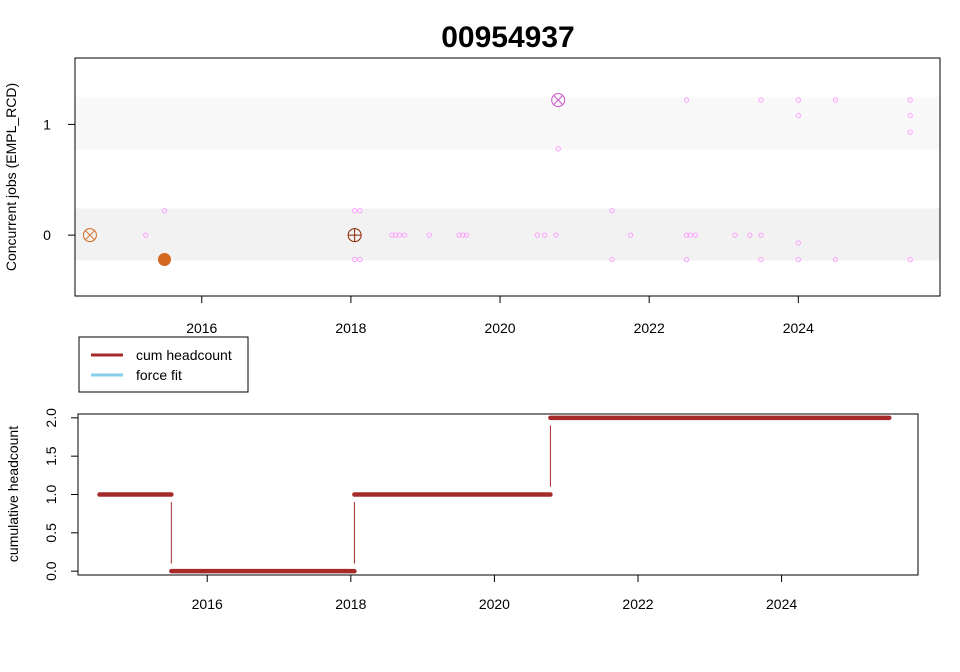  I want to click on legend: cum headcount force fit, so click(163, 364).